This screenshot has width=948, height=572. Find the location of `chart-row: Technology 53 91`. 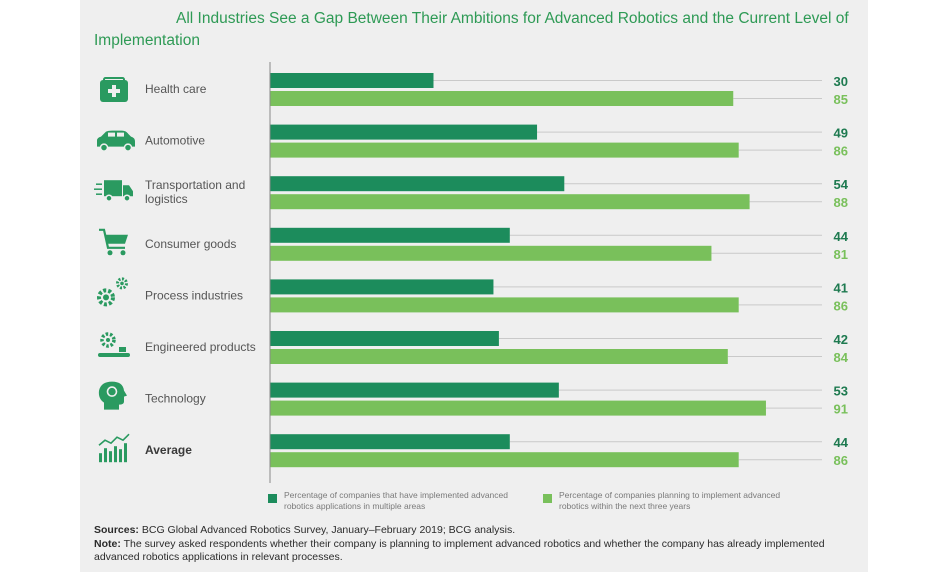

chart-row: Technology 53 91 is located at coordinates (473, 399).